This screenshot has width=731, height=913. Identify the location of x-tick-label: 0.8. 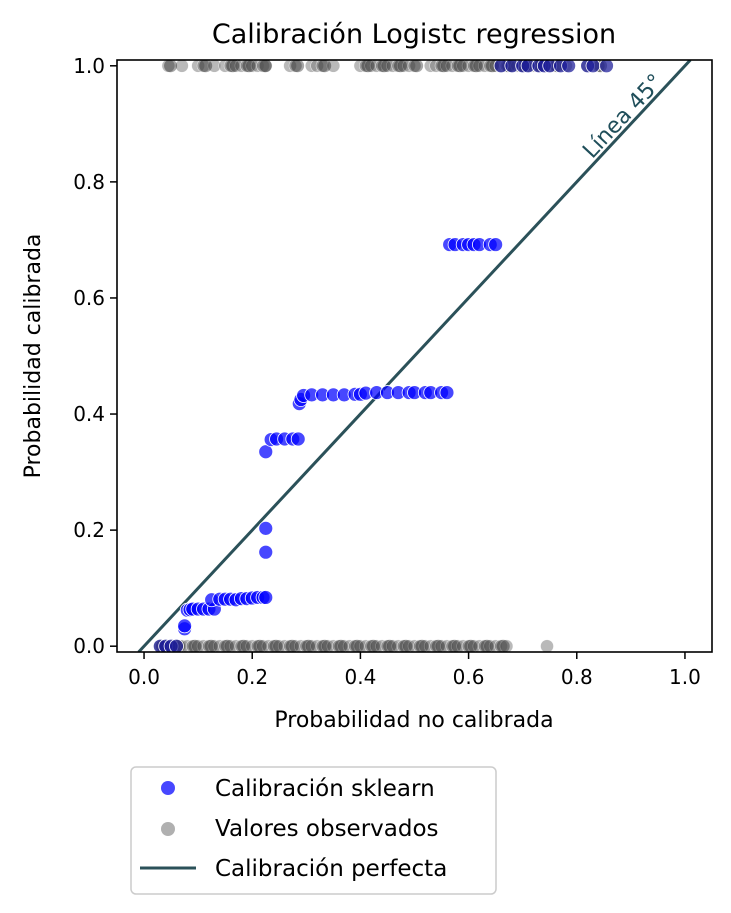
(577, 677).